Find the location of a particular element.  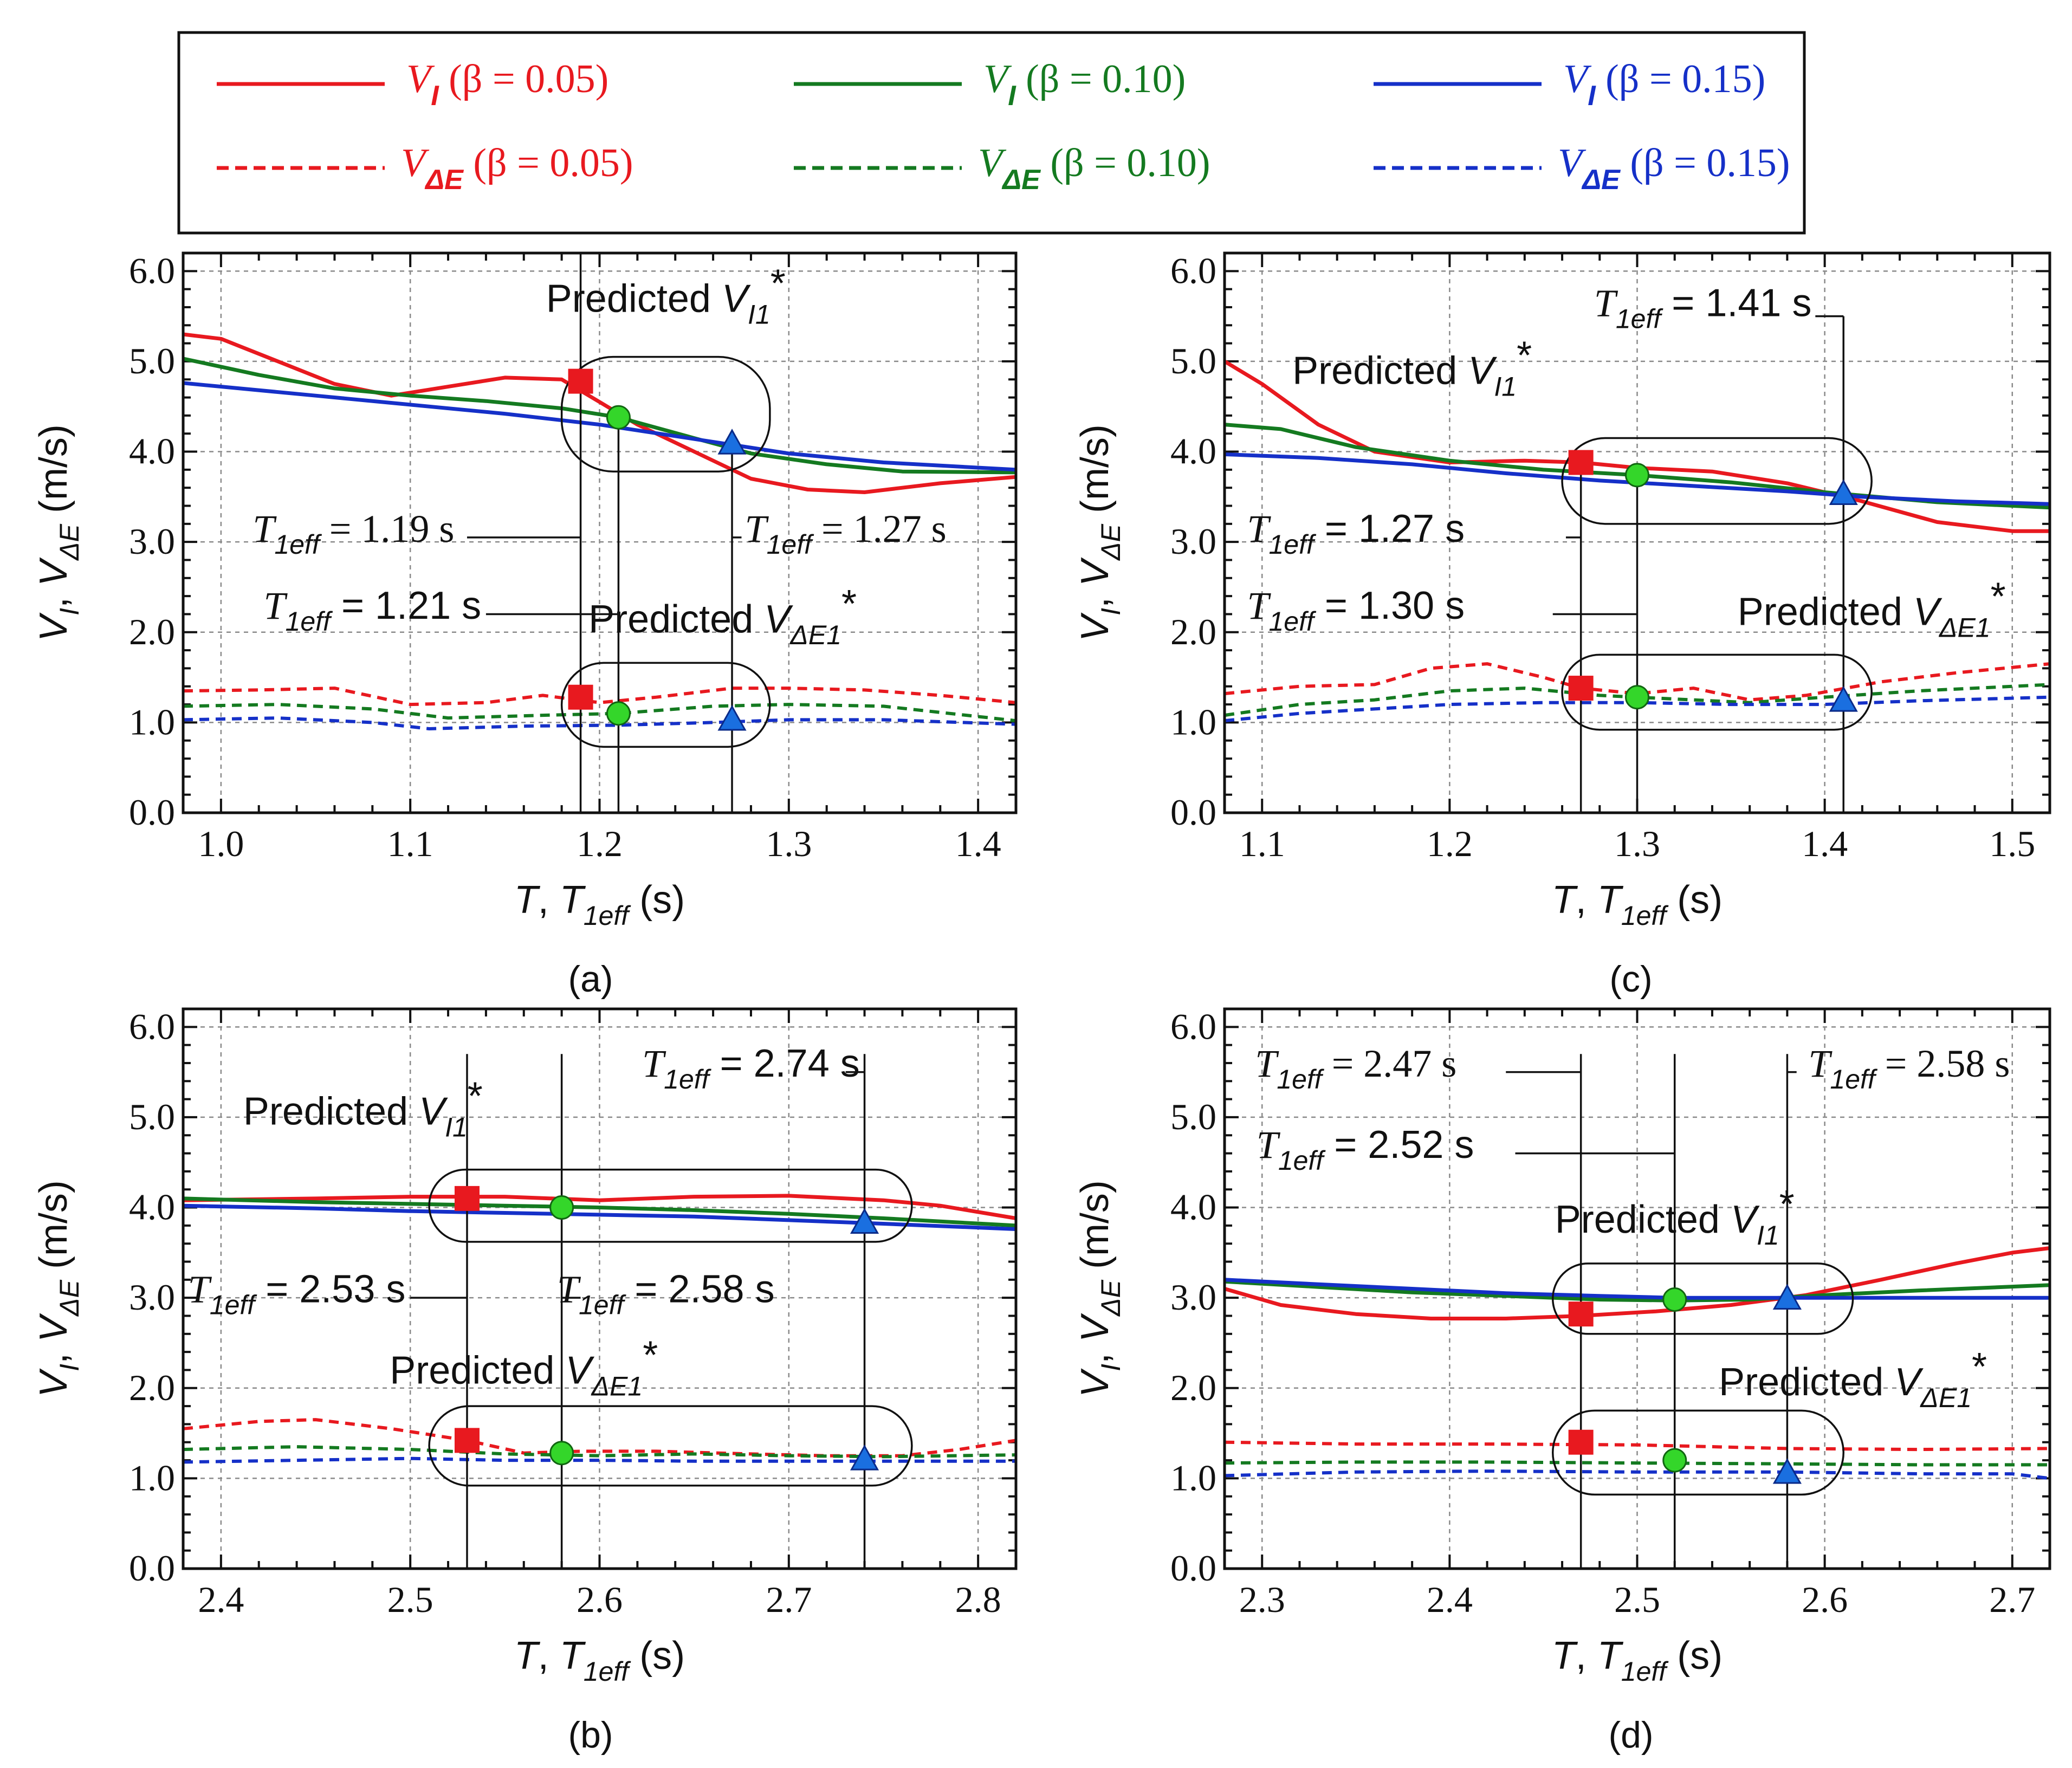

teff-annotation: T1eff = 2.47 s is located at coordinates (1355, 1068).